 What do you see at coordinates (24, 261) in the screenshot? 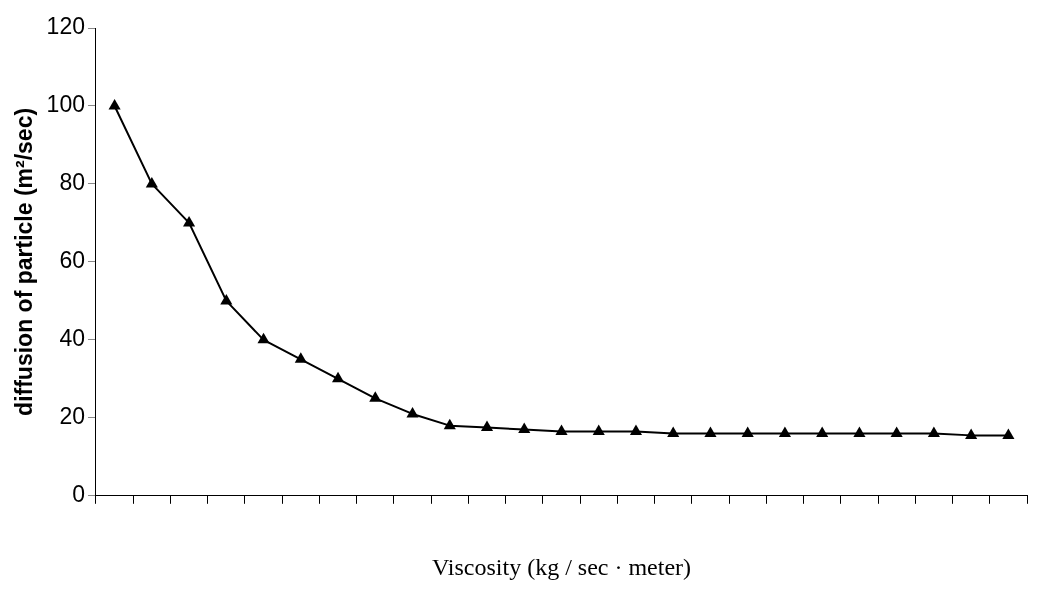
I see `y-axis-title: diffusion of particle (m²/sec)` at bounding box center [24, 261].